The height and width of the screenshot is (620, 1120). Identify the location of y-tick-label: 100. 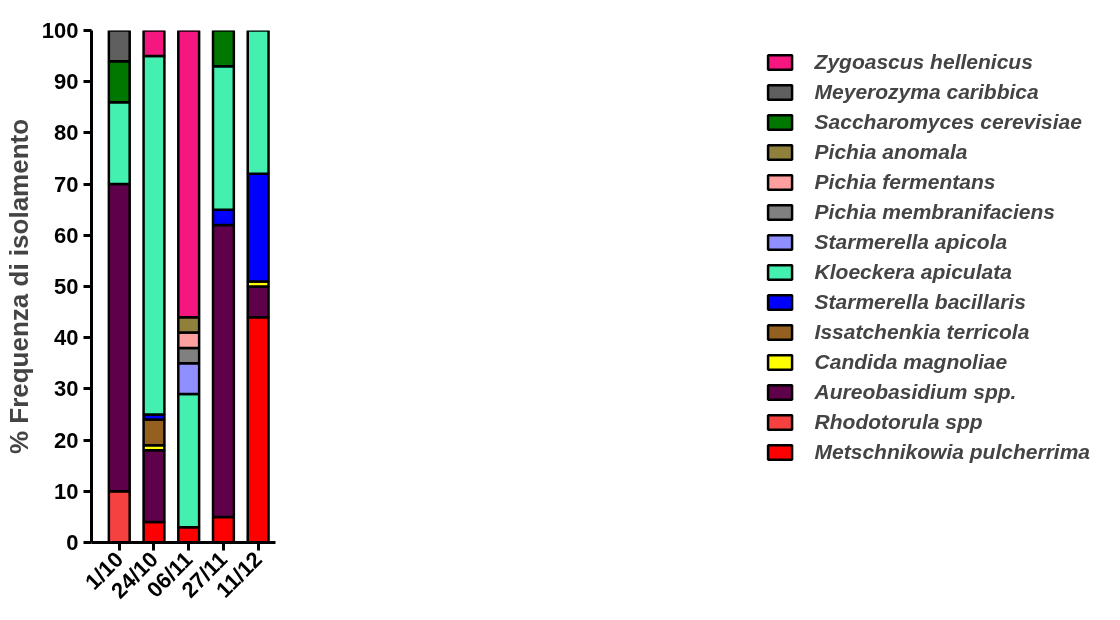
(60, 30).